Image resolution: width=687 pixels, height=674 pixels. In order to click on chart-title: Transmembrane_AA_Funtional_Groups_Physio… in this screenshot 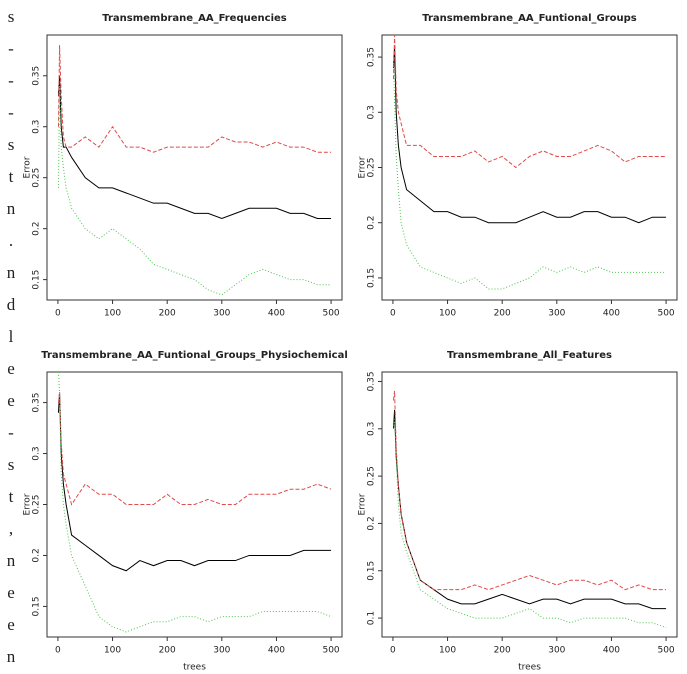, I will do `click(194, 355)`.